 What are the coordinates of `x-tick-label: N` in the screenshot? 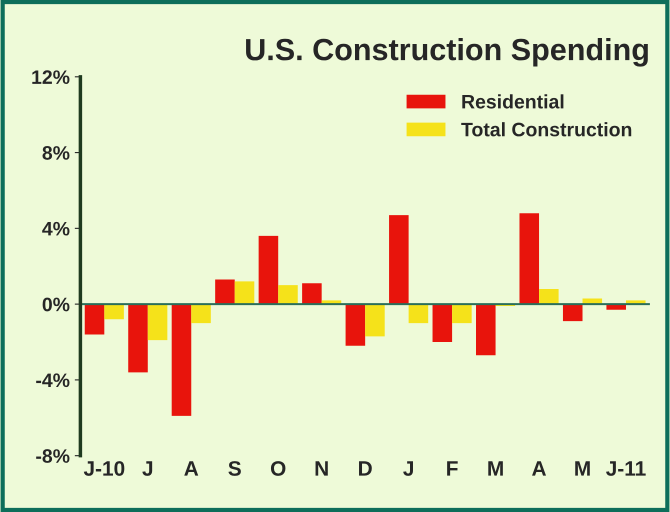 It's located at (322, 468).